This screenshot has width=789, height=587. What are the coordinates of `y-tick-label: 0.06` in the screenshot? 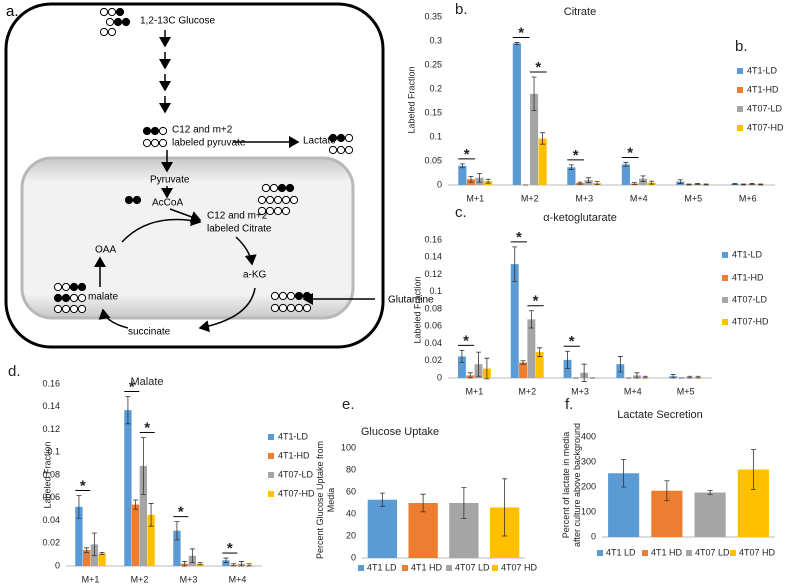 It's located at (51, 497).